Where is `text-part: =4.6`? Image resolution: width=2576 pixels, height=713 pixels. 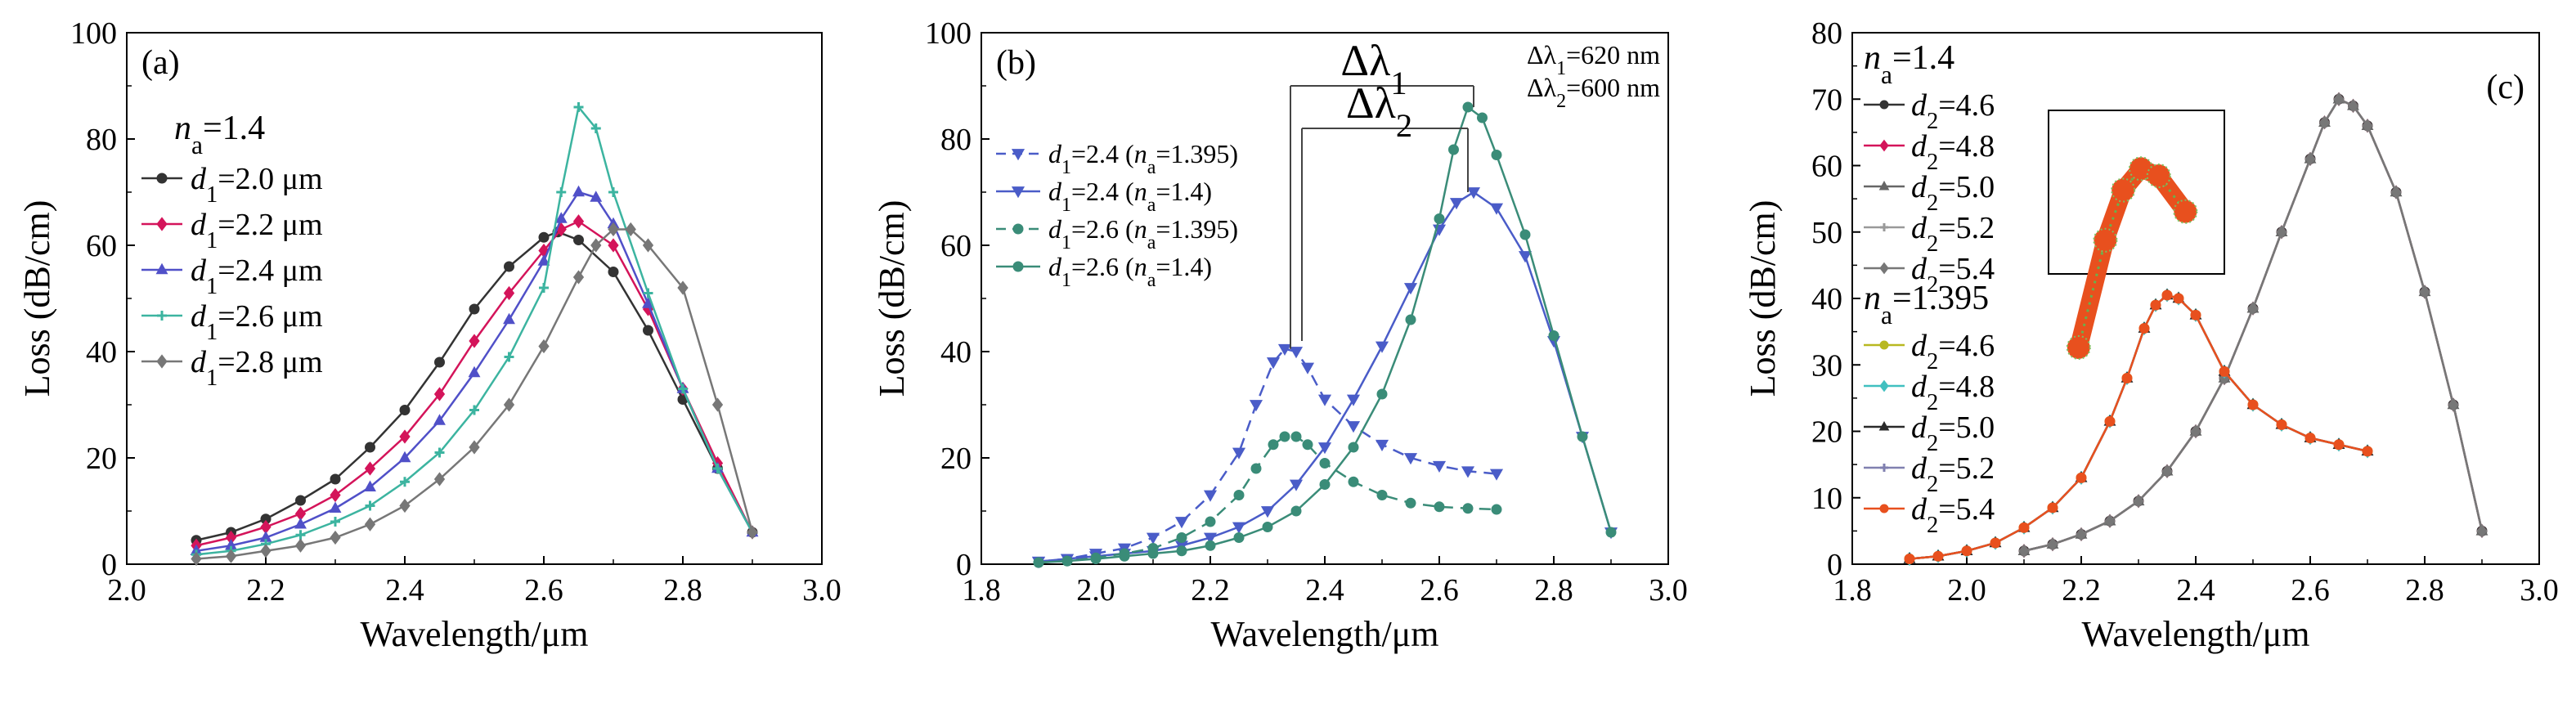
text-part: =4.6 is located at coordinates (1967, 105).